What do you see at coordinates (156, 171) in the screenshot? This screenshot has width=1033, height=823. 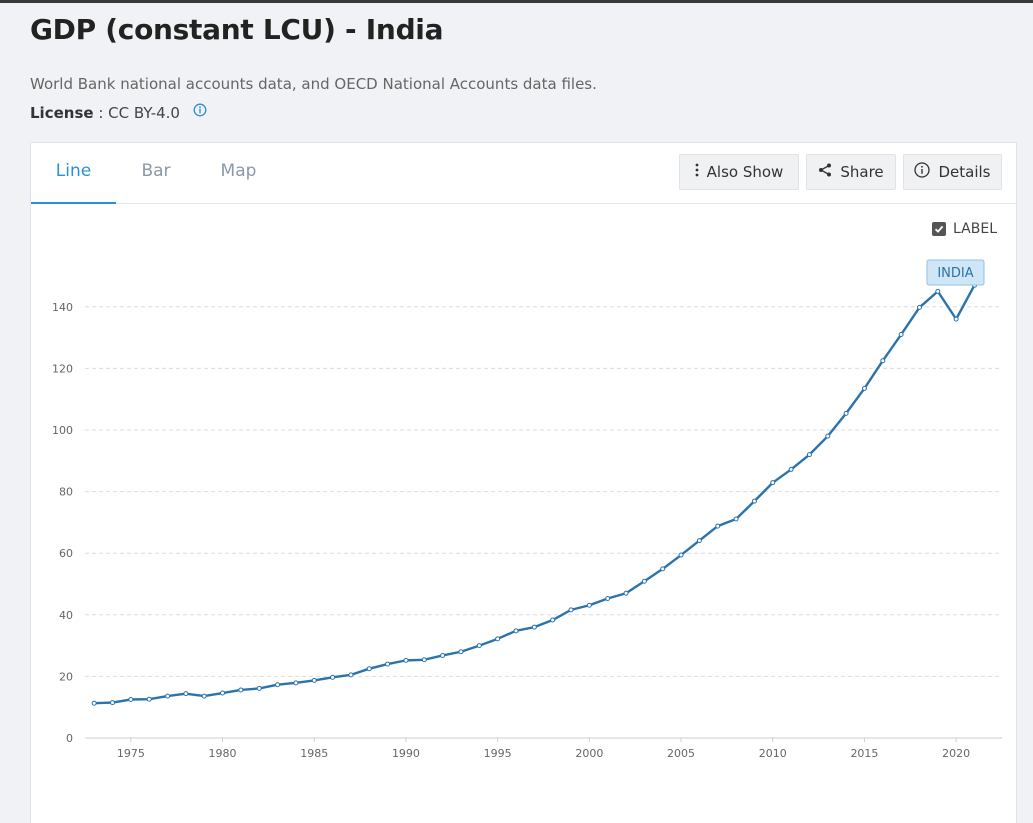 I see `tab-bar-chart: Bar` at bounding box center [156, 171].